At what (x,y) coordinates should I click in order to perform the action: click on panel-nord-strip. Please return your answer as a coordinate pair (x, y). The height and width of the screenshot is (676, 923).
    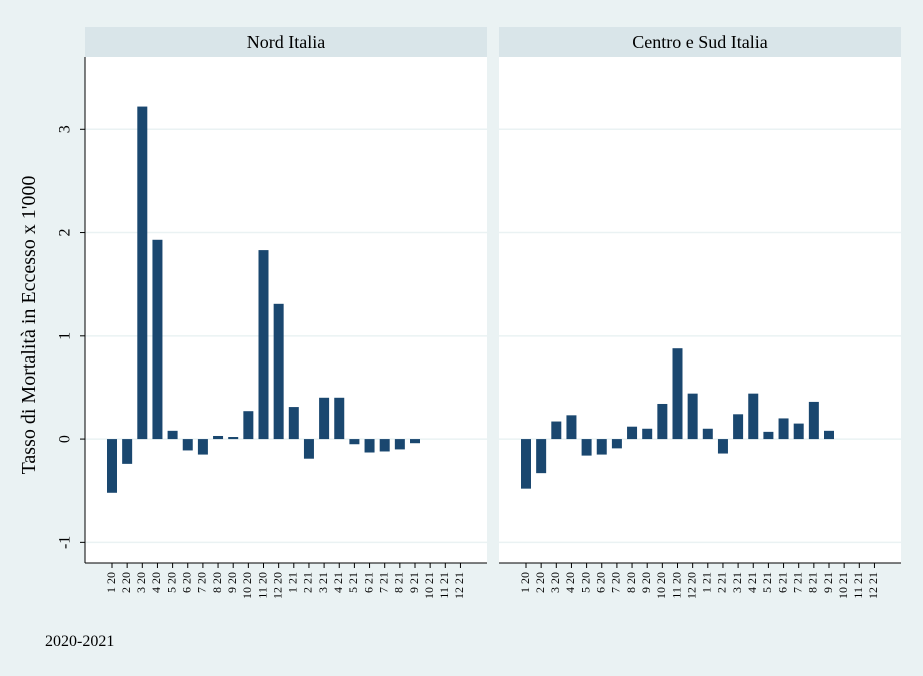
    Looking at the image, I should click on (286, 42).